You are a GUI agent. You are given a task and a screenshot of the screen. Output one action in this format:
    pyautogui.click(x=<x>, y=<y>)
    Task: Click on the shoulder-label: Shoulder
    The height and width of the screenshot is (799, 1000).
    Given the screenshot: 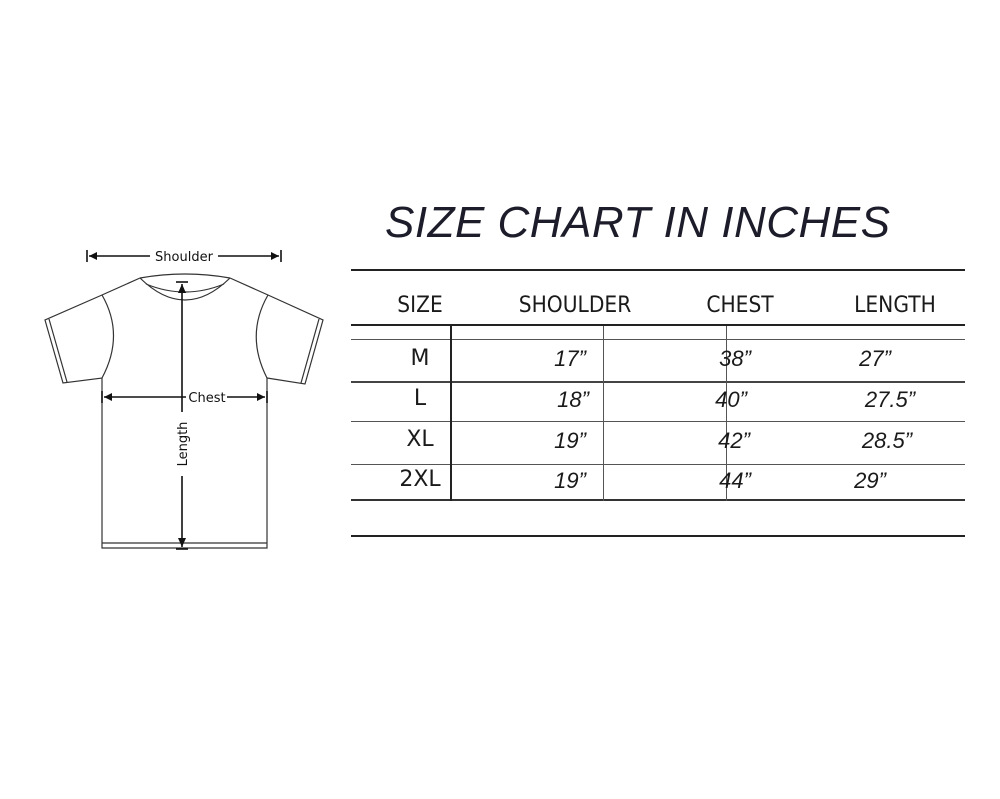 What is the action you would take?
    pyautogui.click(x=184, y=257)
    